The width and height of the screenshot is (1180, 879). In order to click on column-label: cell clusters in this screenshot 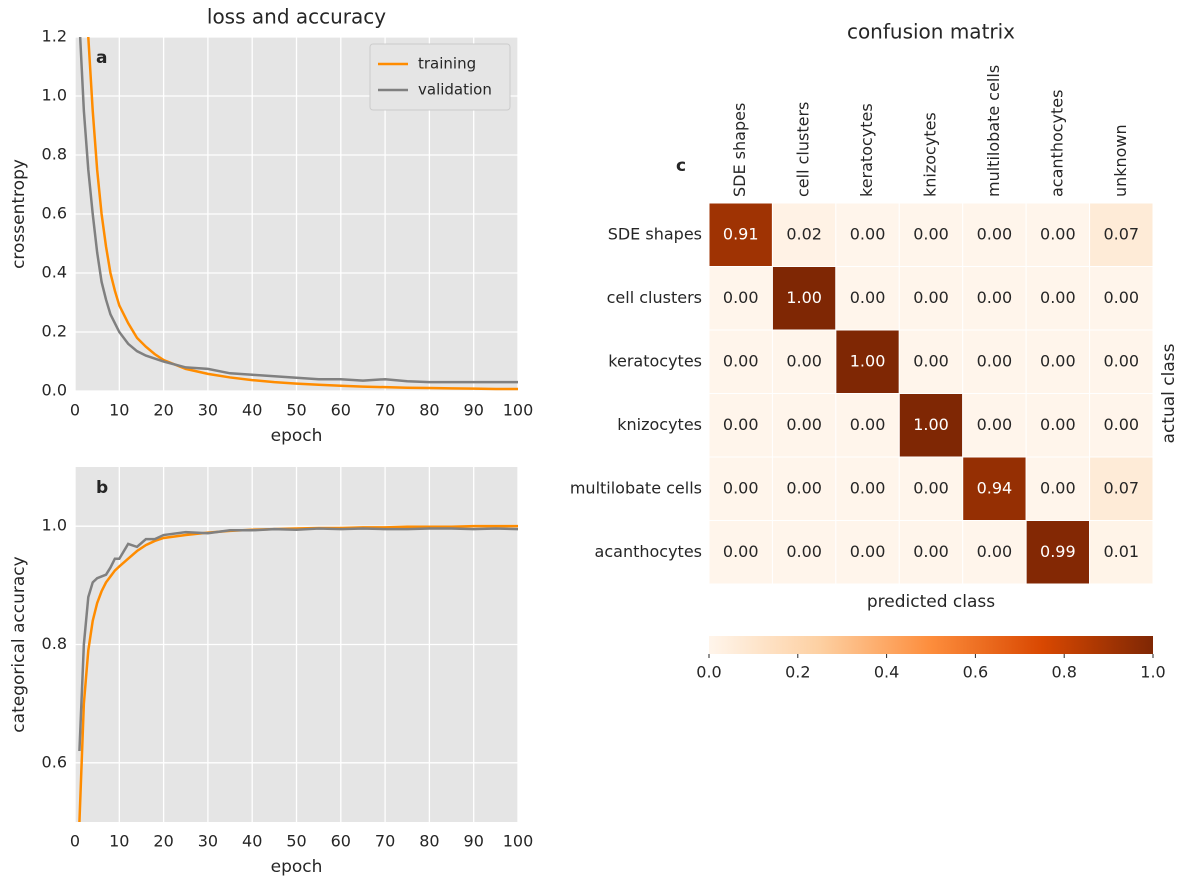, I will do `click(803, 149)`.